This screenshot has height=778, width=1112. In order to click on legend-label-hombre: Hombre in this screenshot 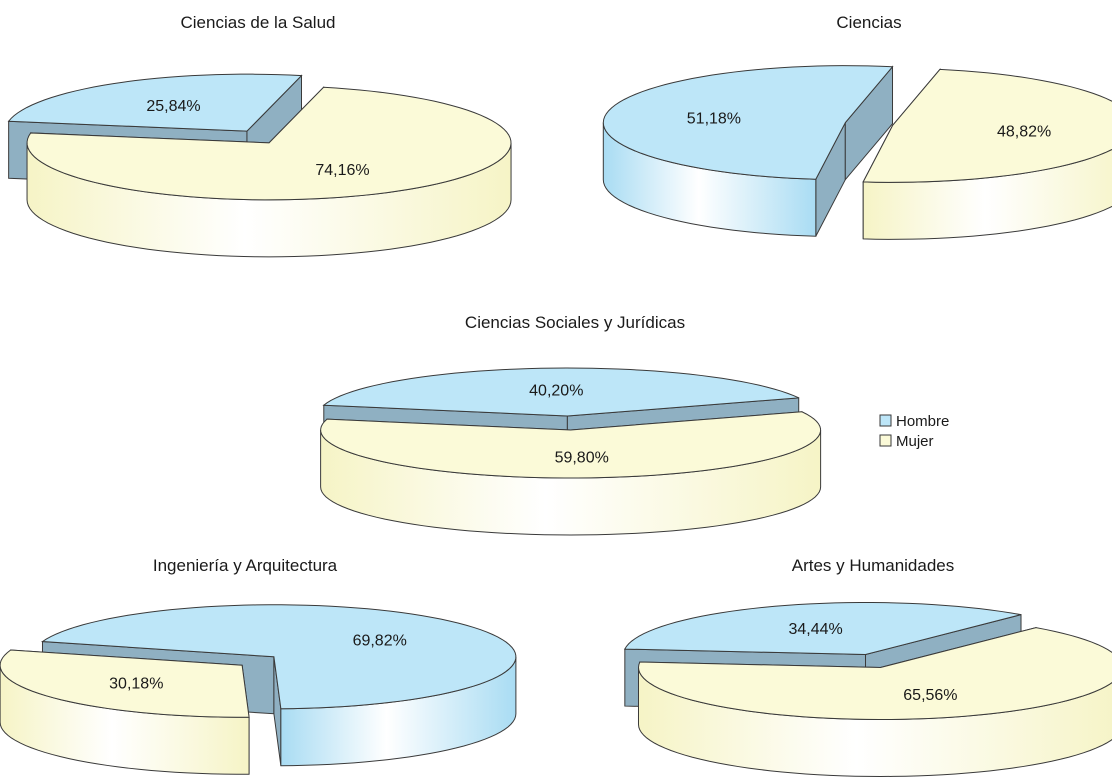, I will do `click(922, 421)`.